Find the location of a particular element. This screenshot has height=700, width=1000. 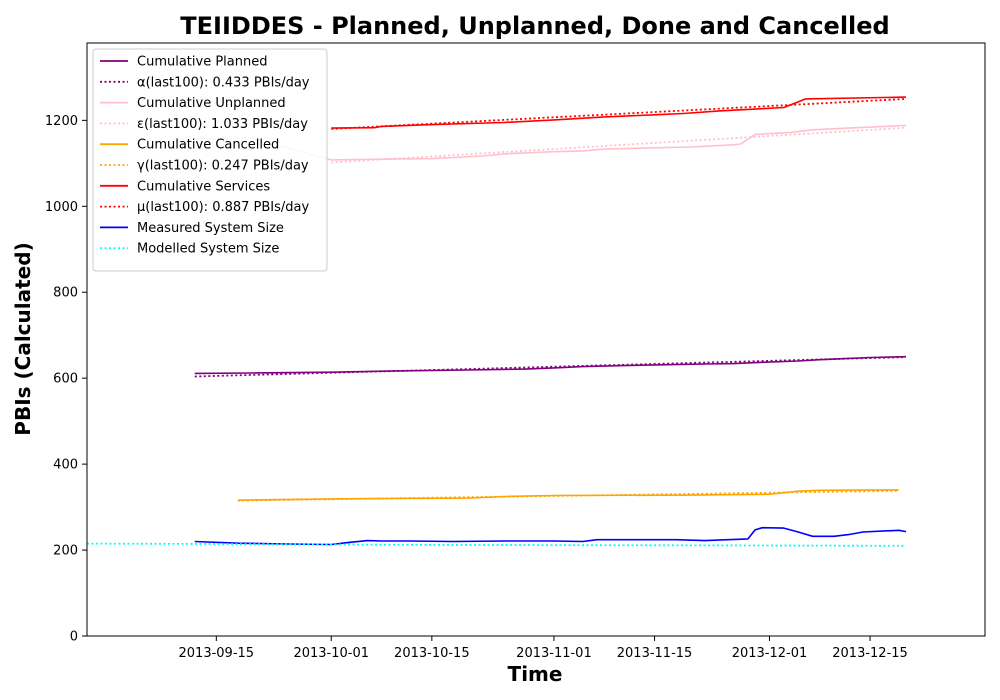

x-tick-label-5: 2013-12-01 is located at coordinates (770, 653).